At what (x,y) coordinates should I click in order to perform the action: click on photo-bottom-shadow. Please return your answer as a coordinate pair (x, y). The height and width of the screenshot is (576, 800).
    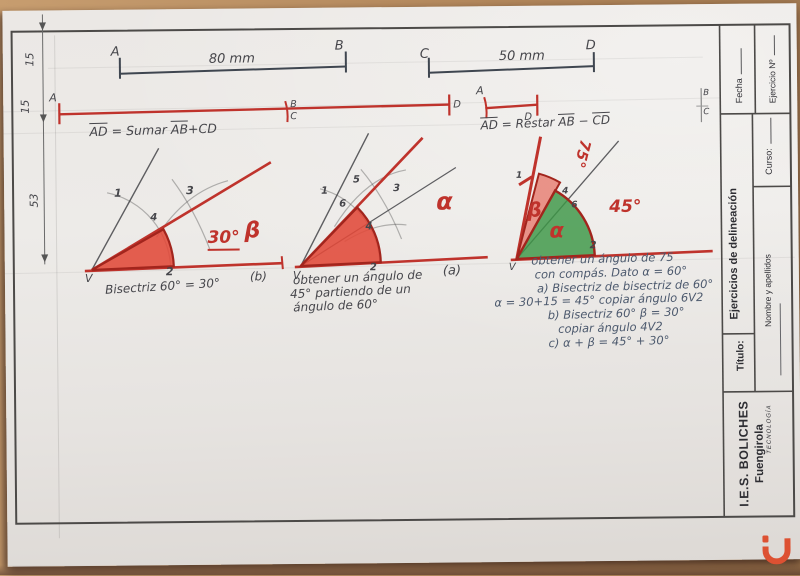
    Looking at the image, I should click on (400, 570).